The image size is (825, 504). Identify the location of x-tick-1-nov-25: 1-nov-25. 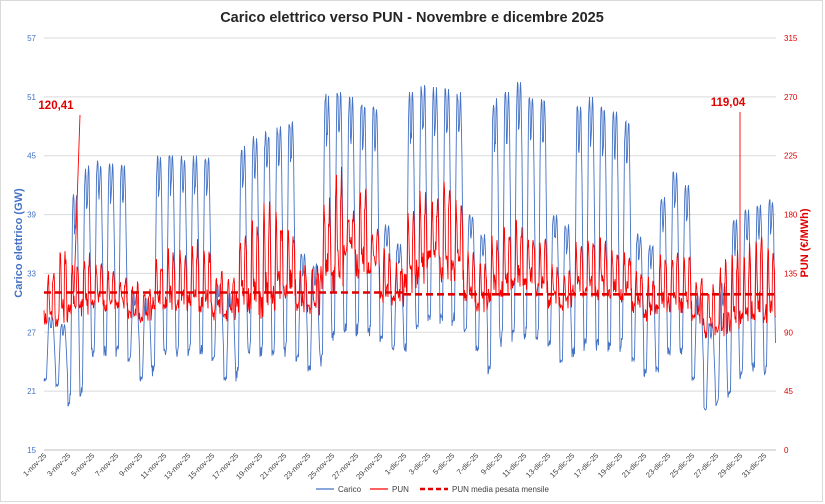
(34, 464).